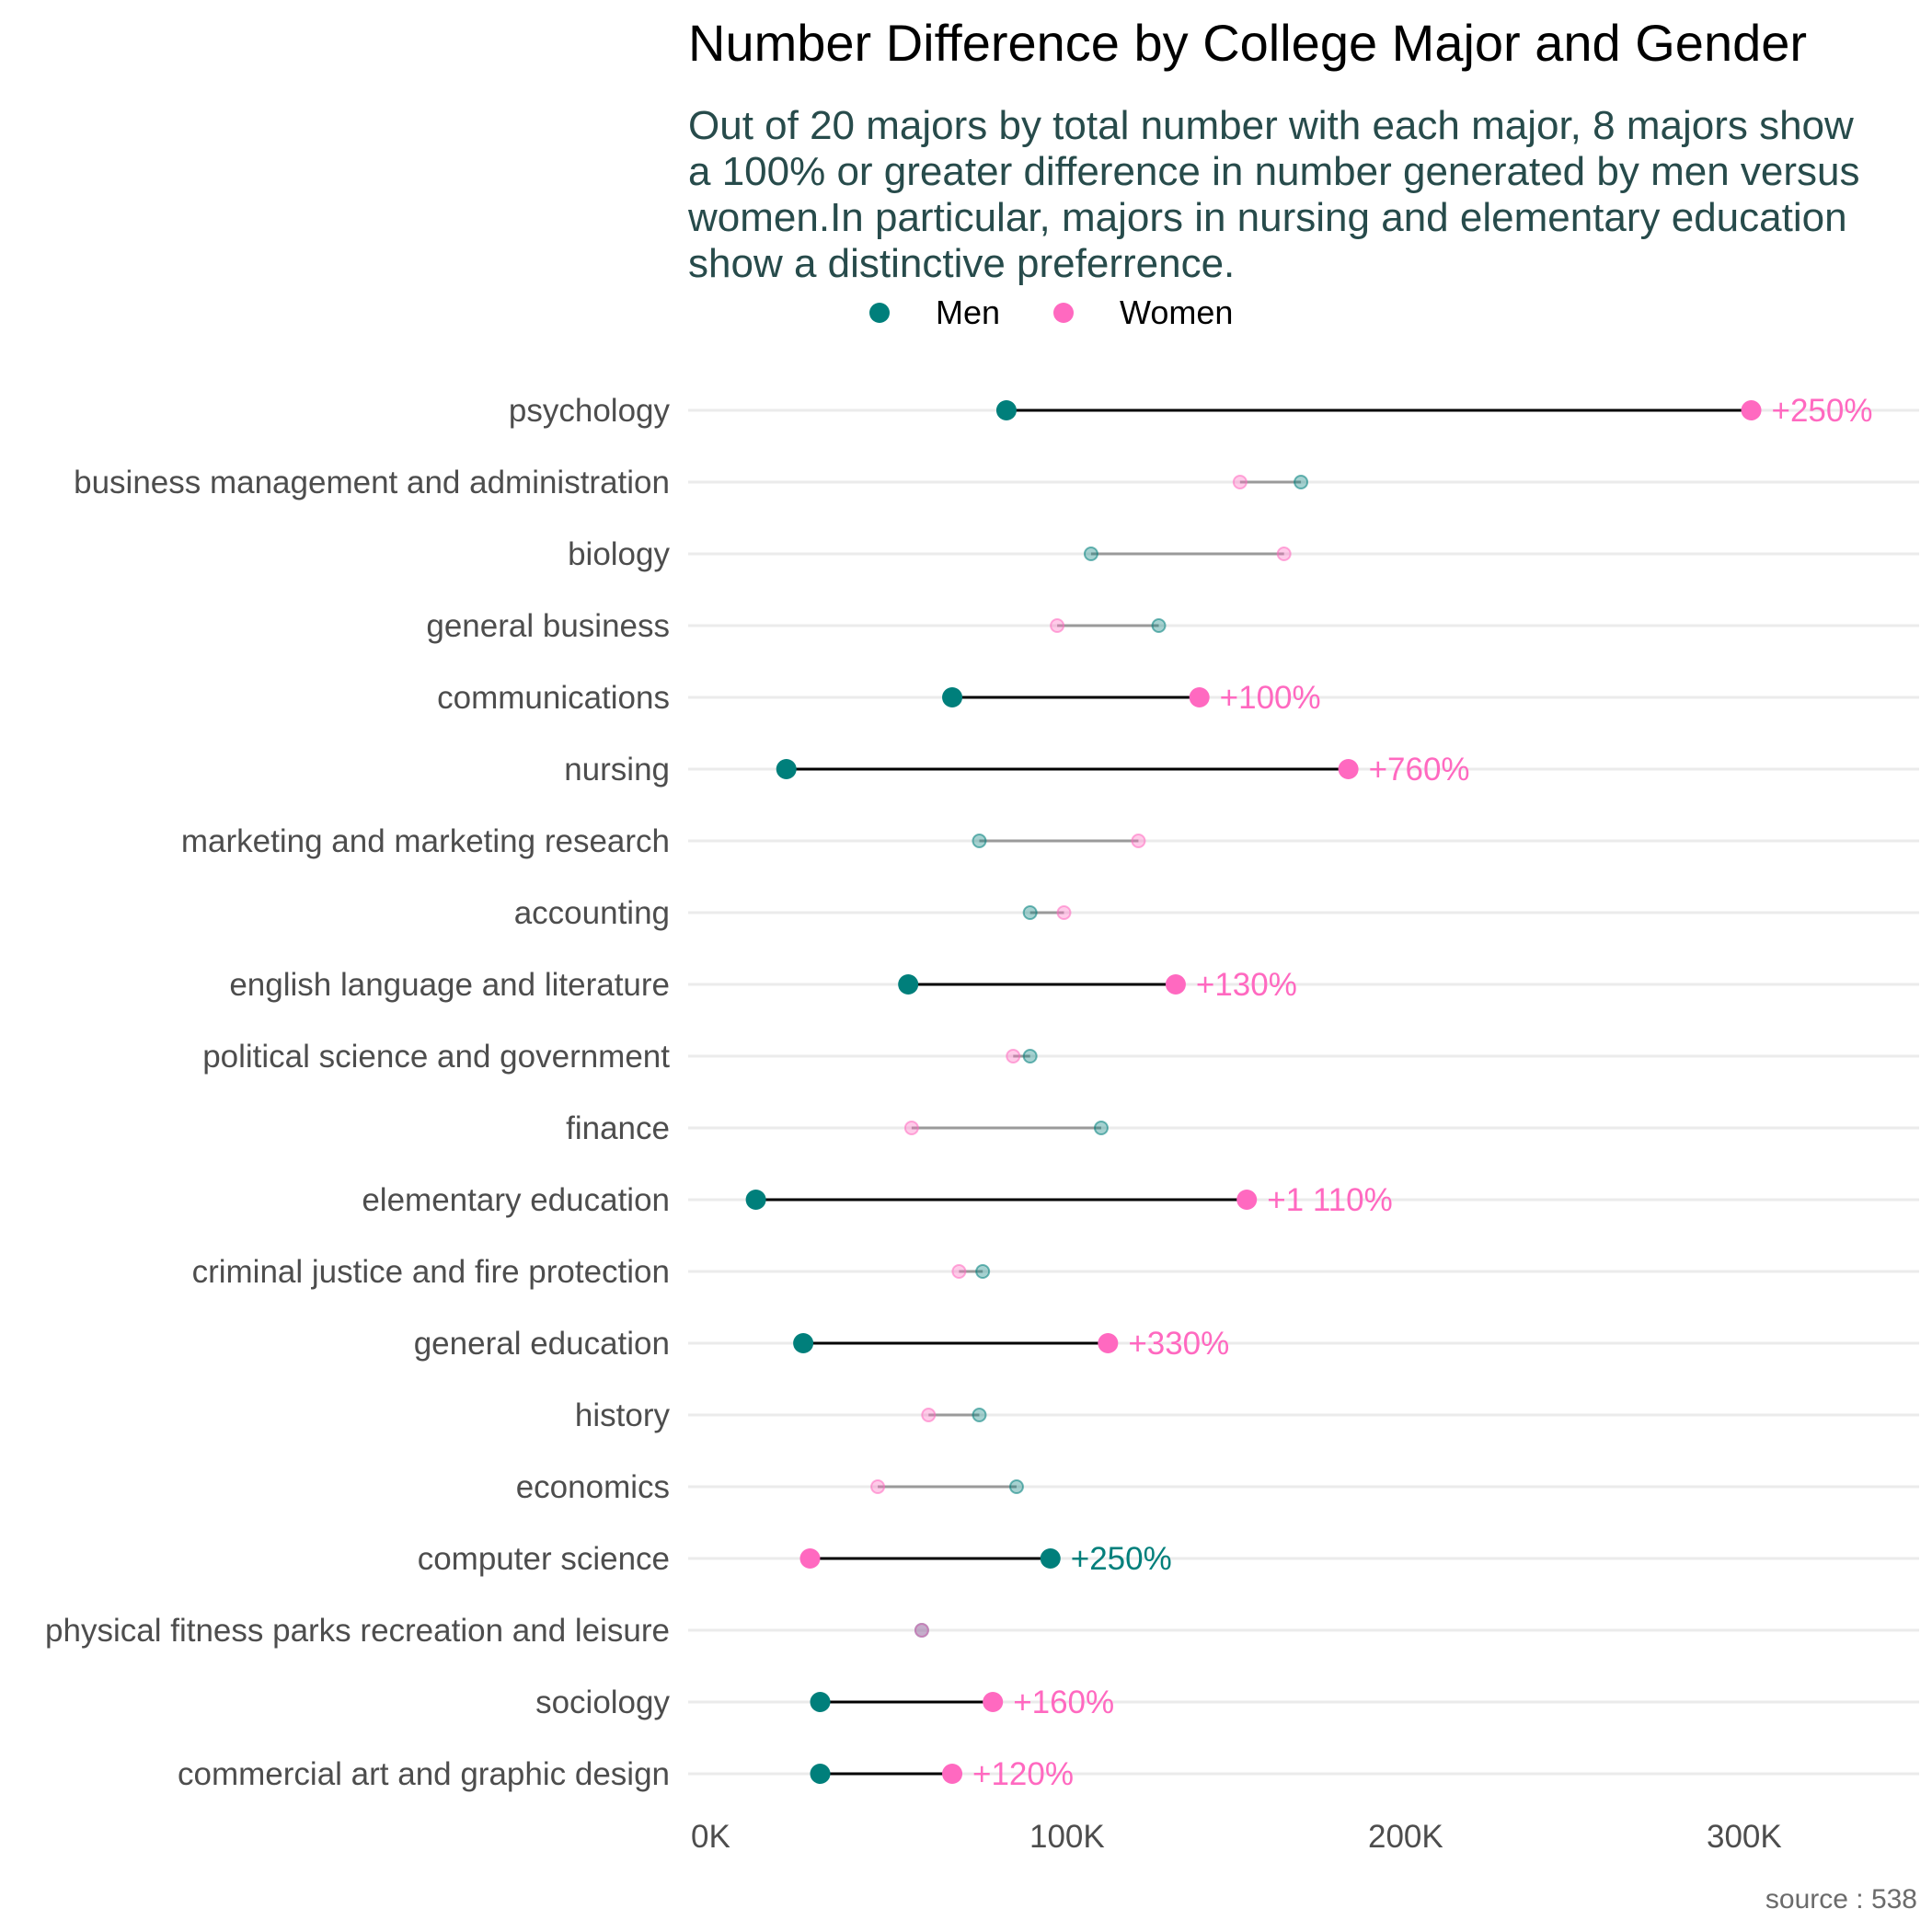  Describe the element at coordinates (1246, 985) in the screenshot. I see `difference-label: +130%` at that location.